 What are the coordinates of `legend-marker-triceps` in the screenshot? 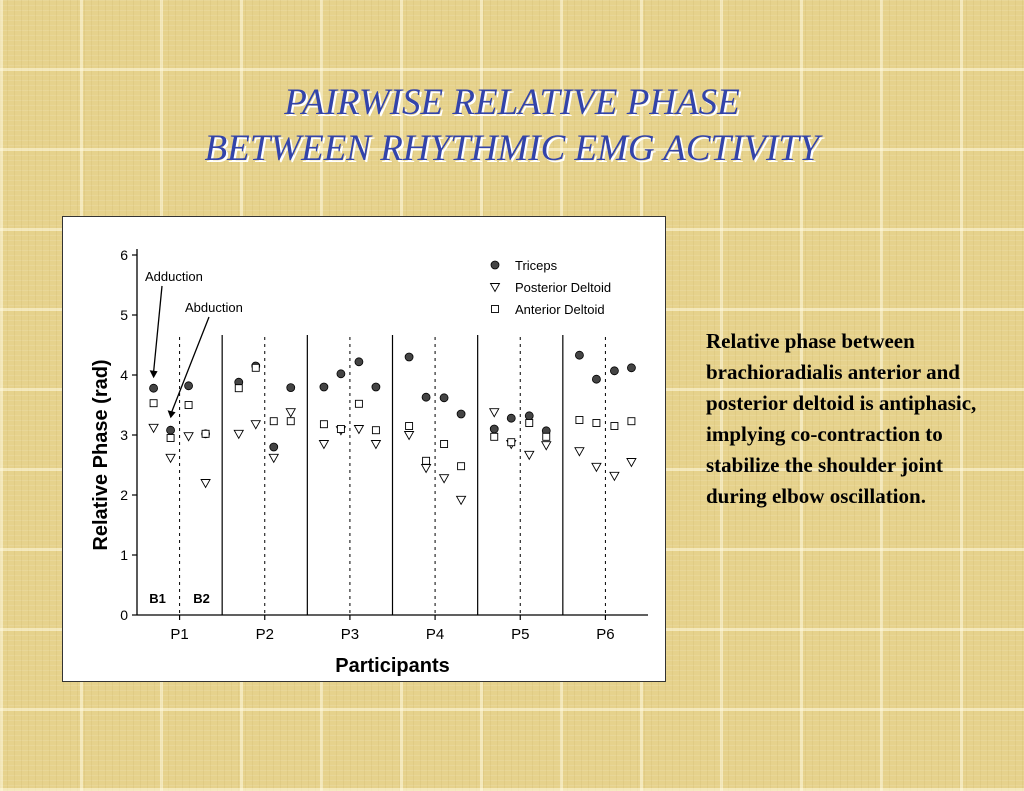 It's located at (495, 265).